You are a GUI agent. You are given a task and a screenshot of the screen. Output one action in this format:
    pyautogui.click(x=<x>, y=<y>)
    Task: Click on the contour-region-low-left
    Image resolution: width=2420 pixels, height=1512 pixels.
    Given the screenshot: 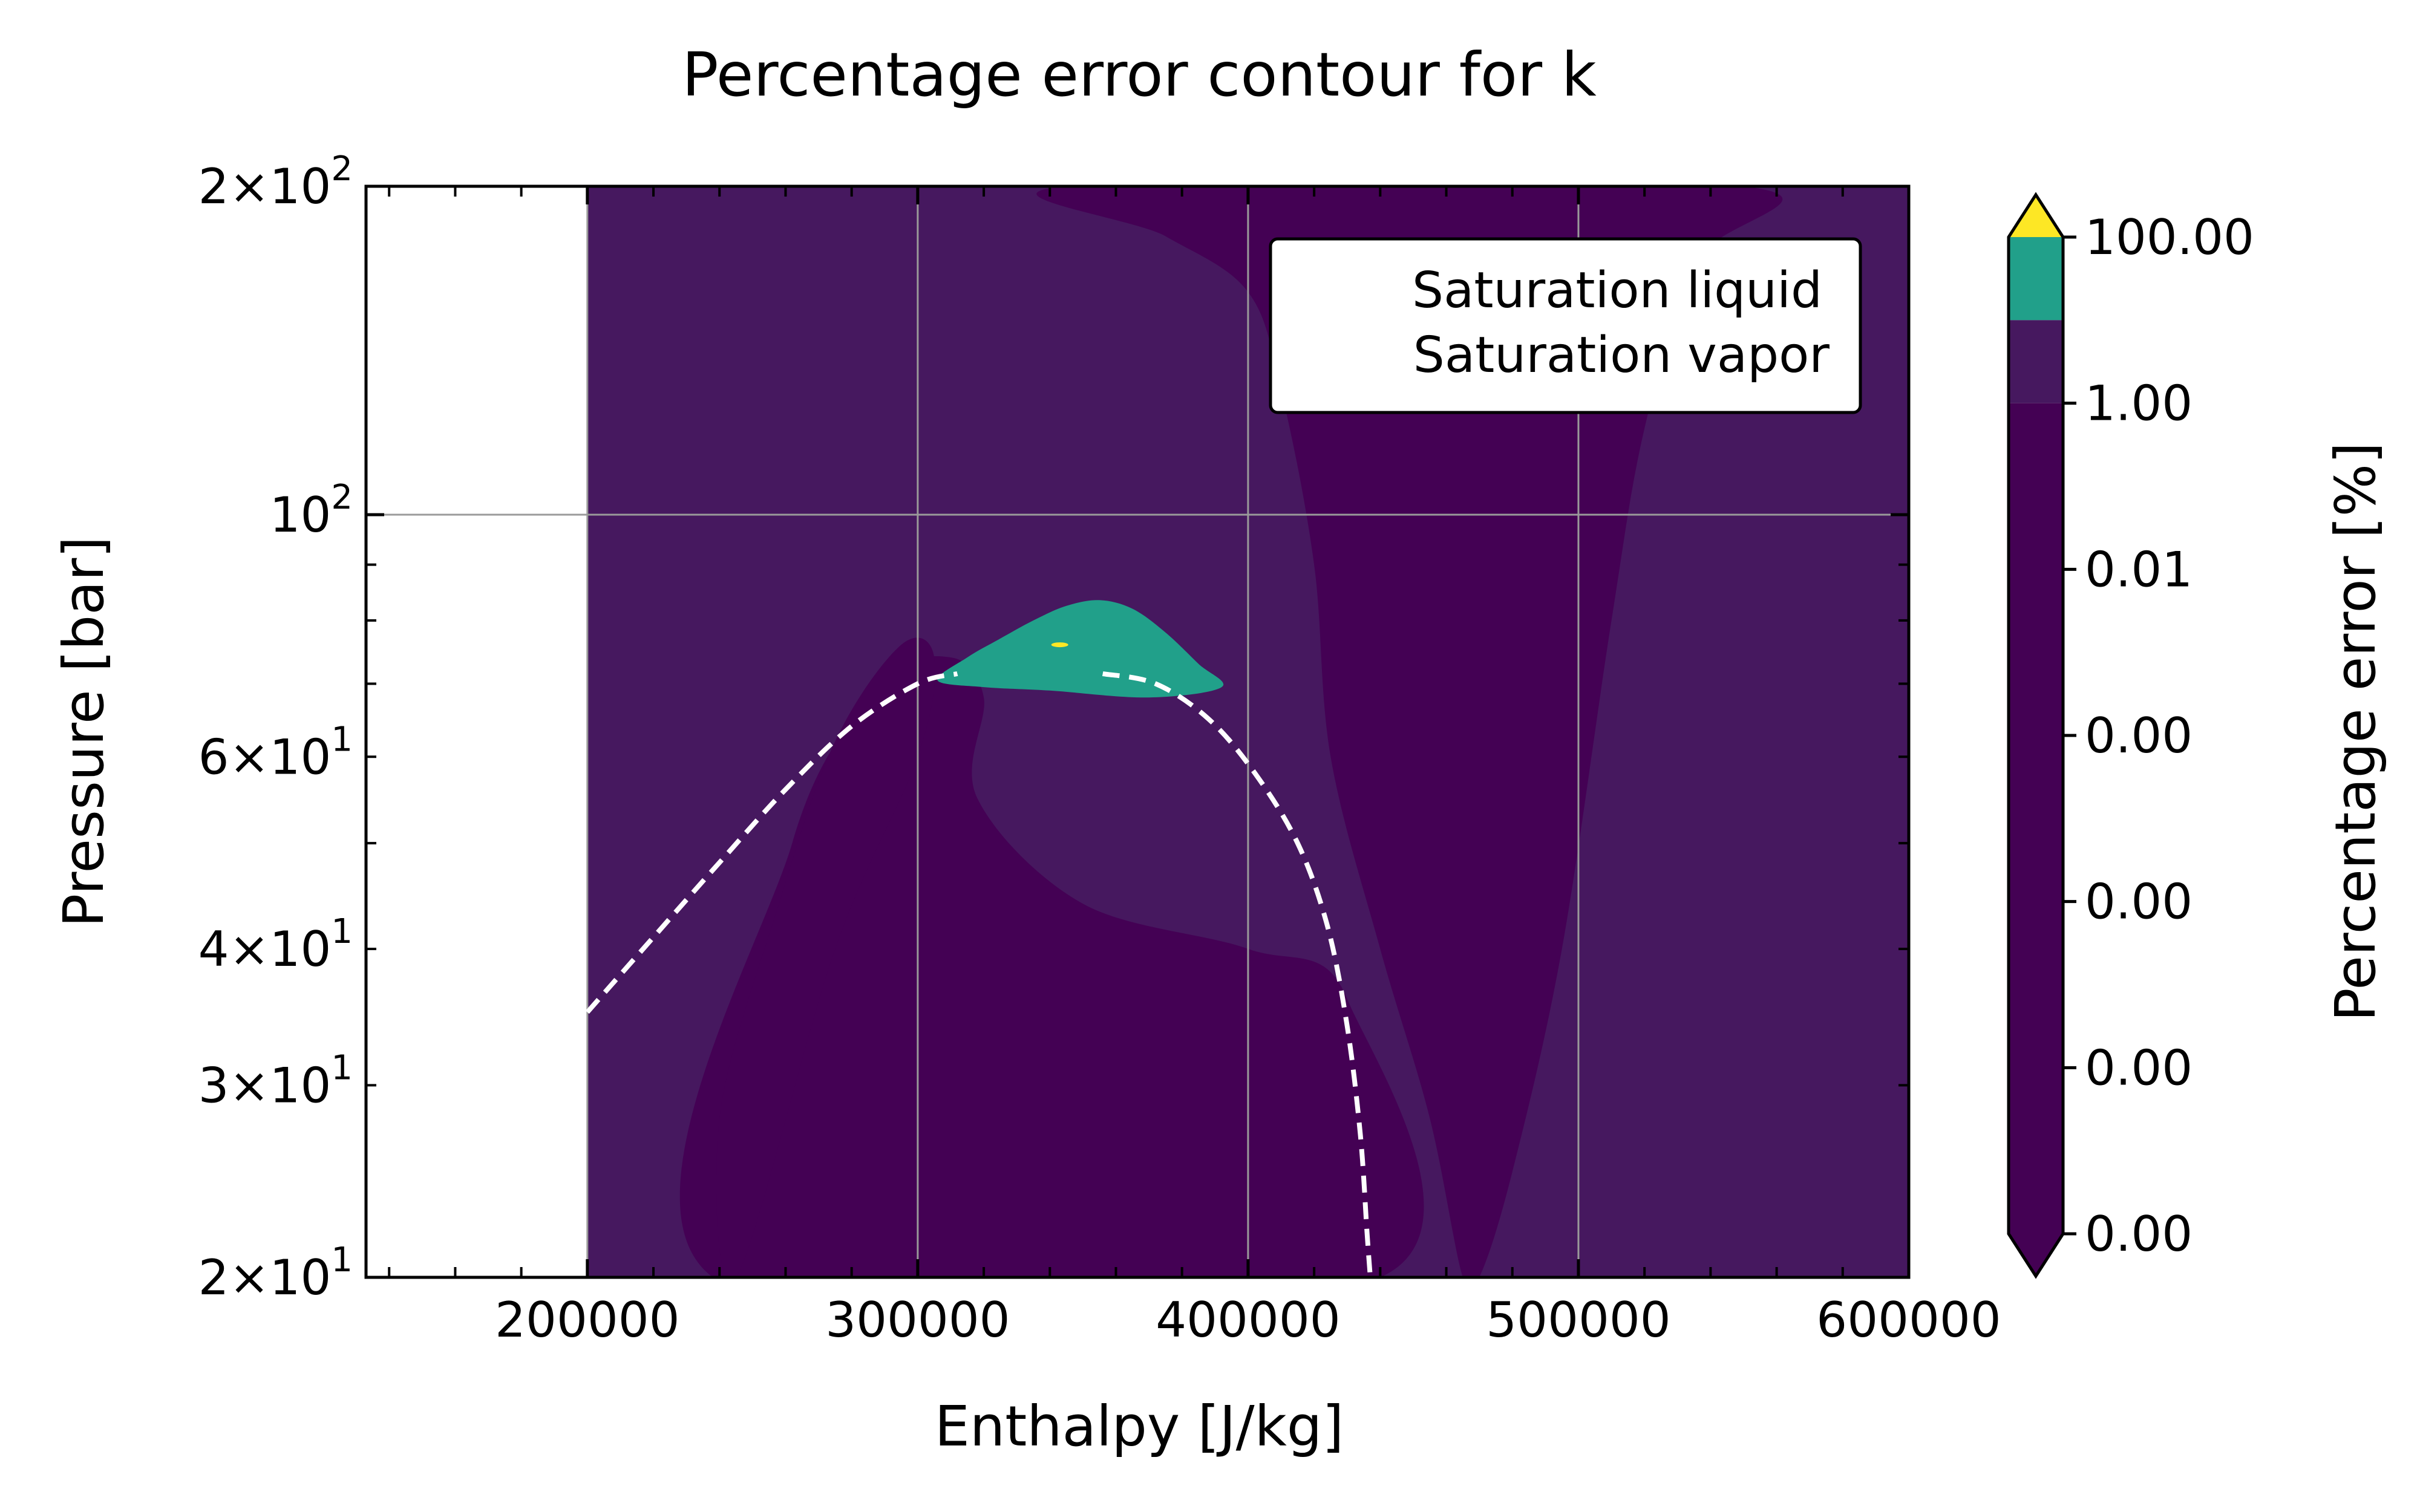 What is the action you would take?
    pyautogui.click(x=825, y=957)
    